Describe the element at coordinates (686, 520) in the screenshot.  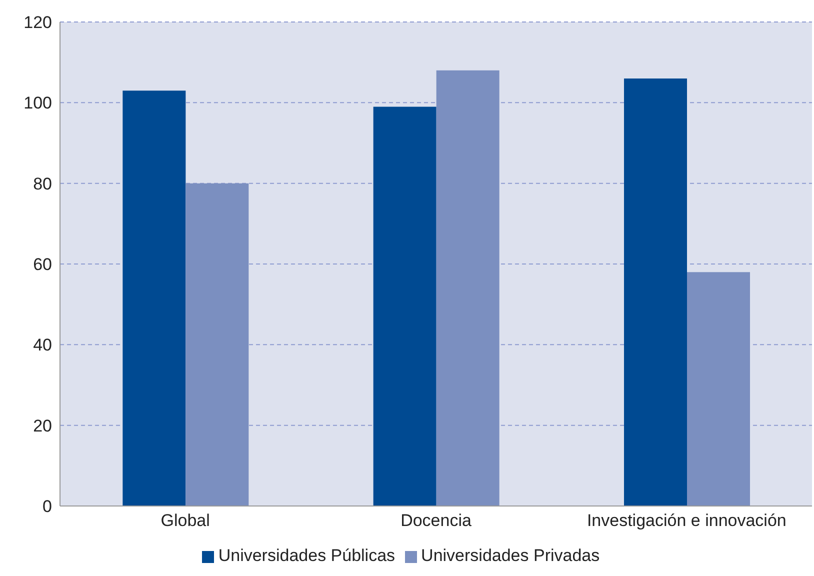
I see `x-tick-label: Investigación e innovación` at that location.